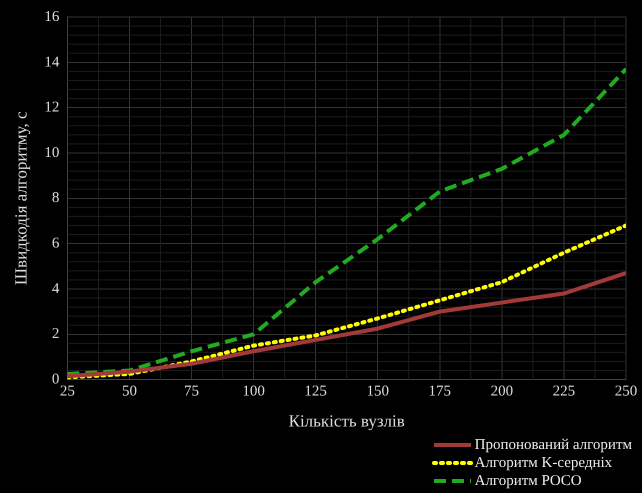 The width and height of the screenshot is (642, 493). What do you see at coordinates (543, 463) in the screenshot?
I see `legend-label: Алгоритм K-середніх` at bounding box center [543, 463].